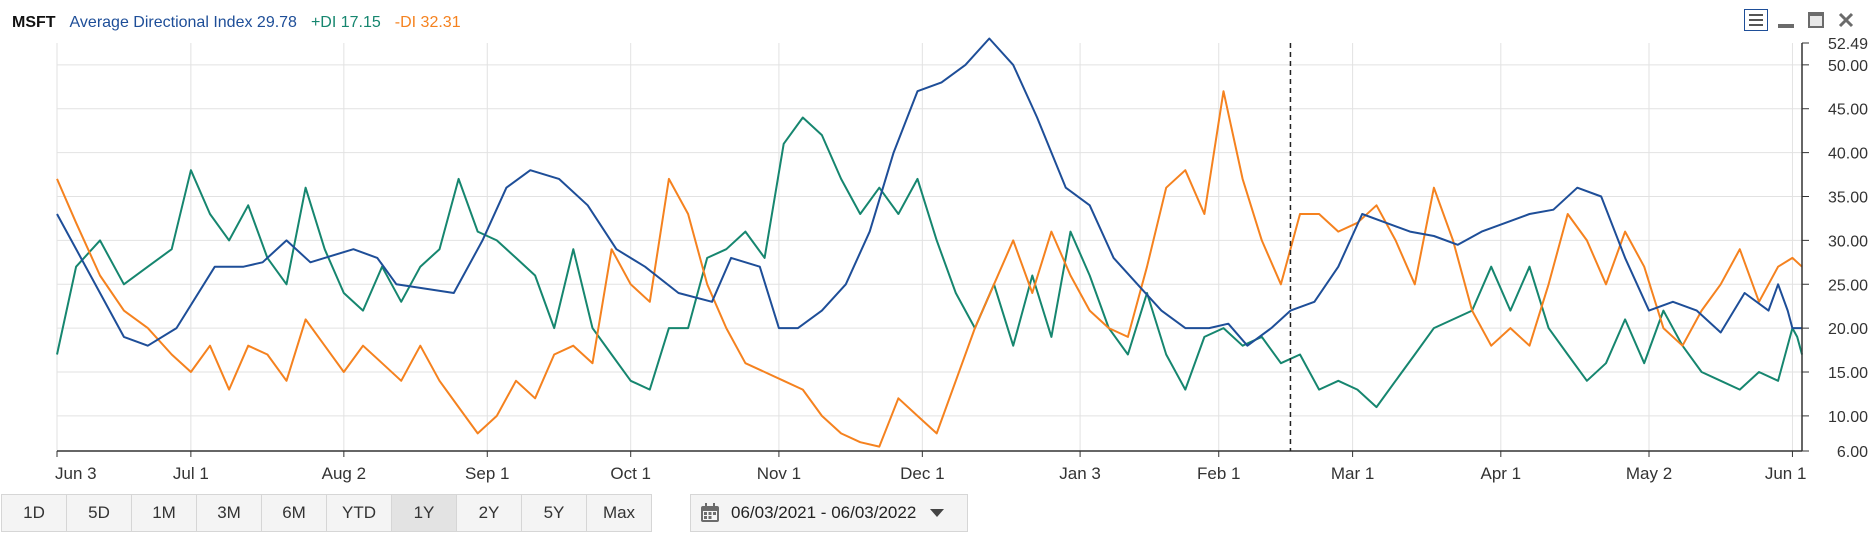 This screenshot has width=1872, height=535. What do you see at coordinates (294, 513) in the screenshot?
I see `range-button-6m: 6M` at bounding box center [294, 513].